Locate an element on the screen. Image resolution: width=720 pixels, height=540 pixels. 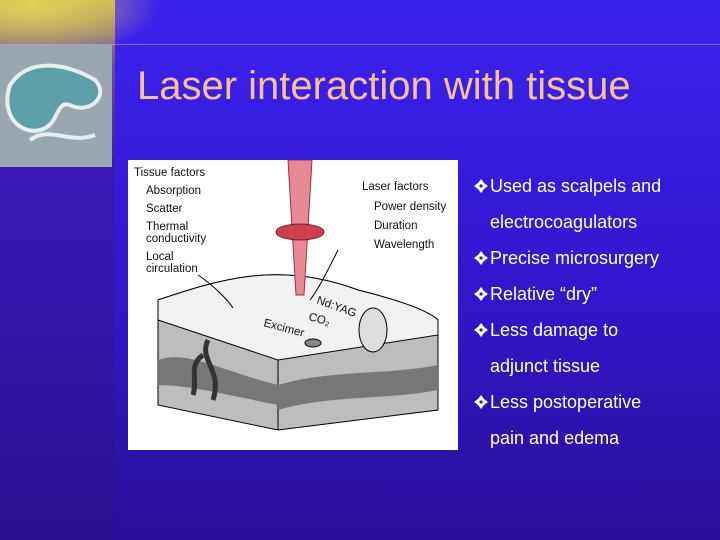
bullet-text: Precise microsurgery is located at coordinates (575, 258).